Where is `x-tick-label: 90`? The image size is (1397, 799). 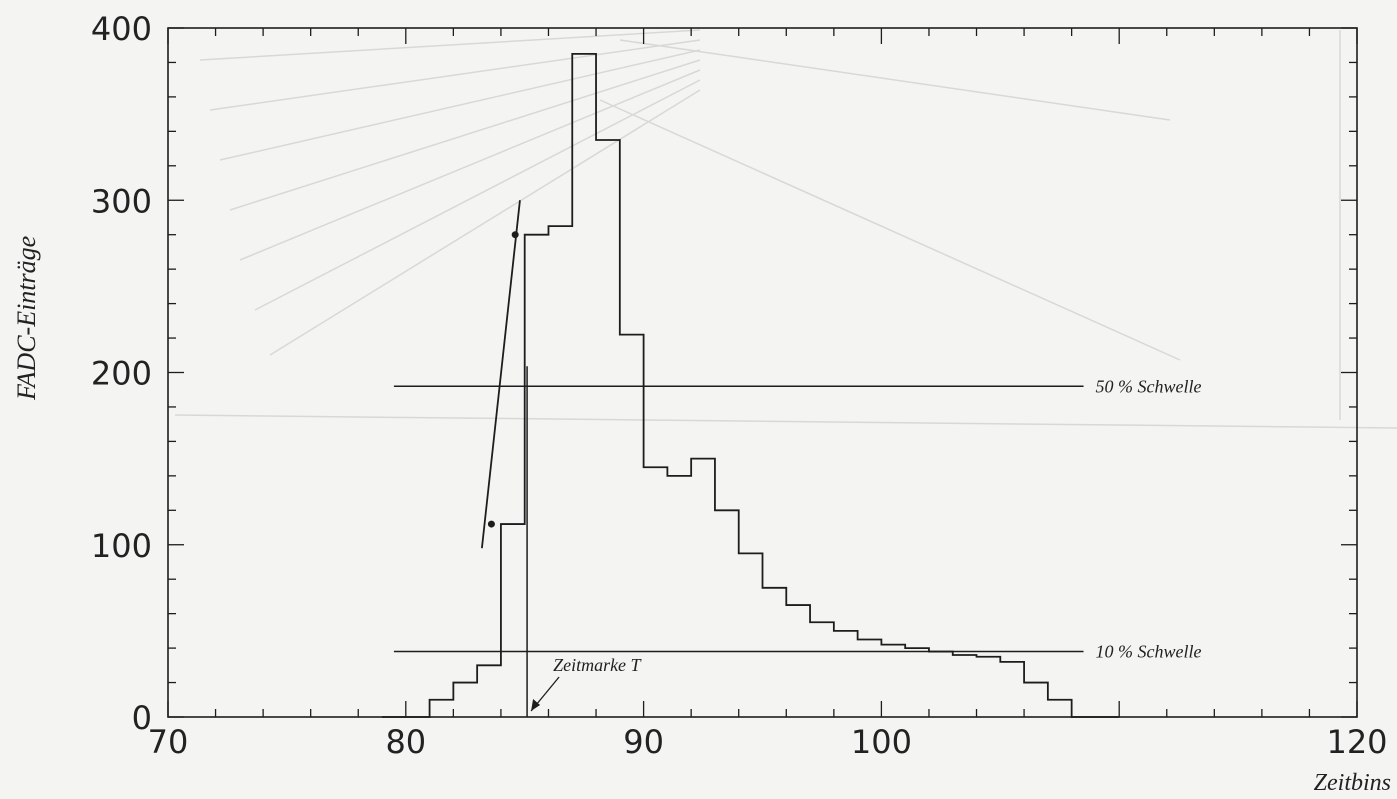
x-tick-label: 90 is located at coordinates (643, 742).